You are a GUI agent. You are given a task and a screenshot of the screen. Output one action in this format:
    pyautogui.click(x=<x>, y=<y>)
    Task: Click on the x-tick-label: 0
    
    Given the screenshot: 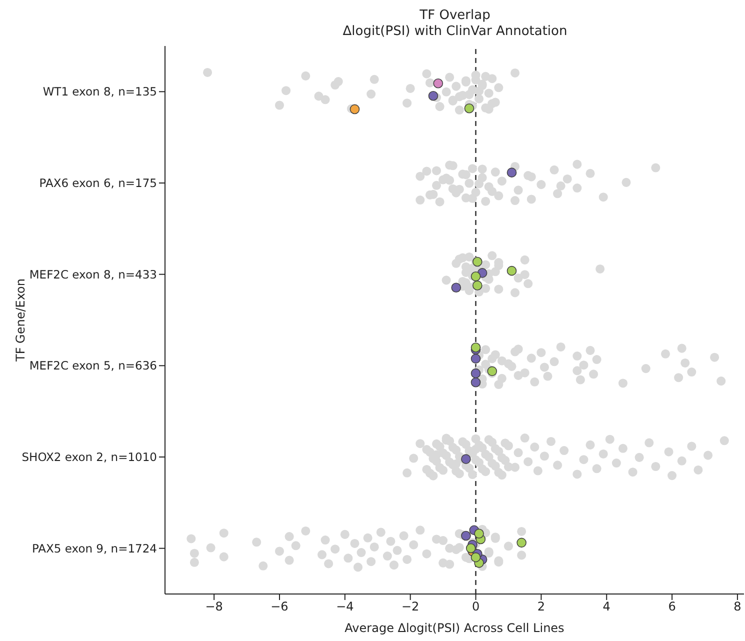 What is the action you would take?
    pyautogui.click(x=476, y=607)
    